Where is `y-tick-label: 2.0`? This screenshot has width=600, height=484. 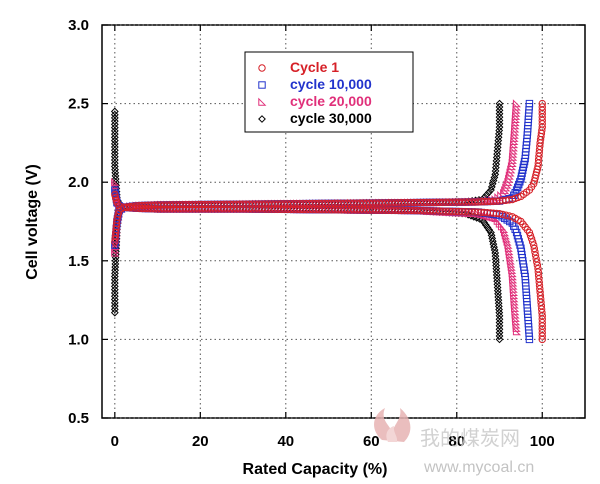
y-tick-label: 2.0 is located at coordinates (78, 182).